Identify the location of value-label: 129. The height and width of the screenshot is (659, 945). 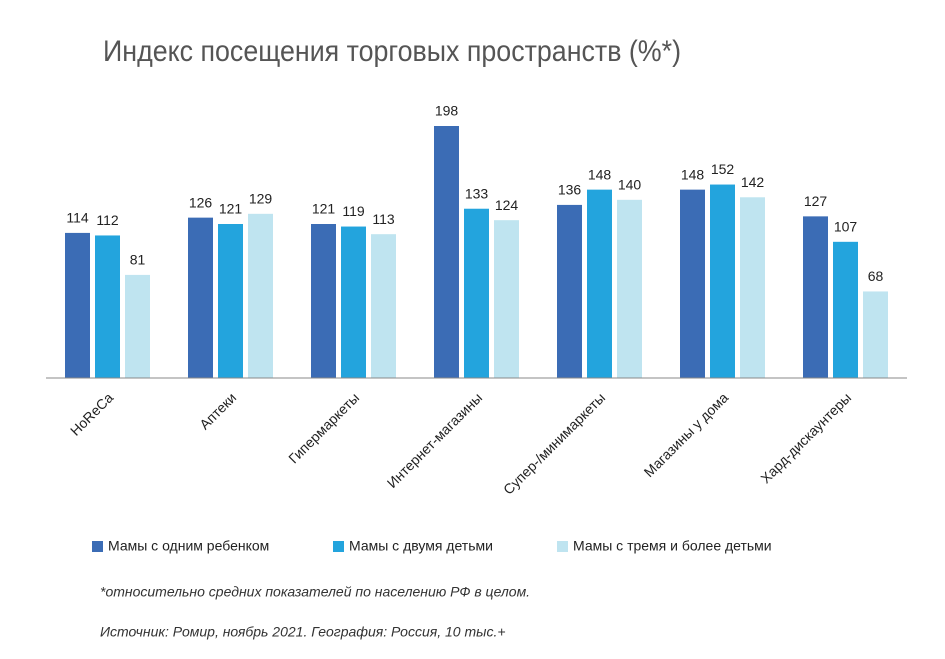
(261, 199).